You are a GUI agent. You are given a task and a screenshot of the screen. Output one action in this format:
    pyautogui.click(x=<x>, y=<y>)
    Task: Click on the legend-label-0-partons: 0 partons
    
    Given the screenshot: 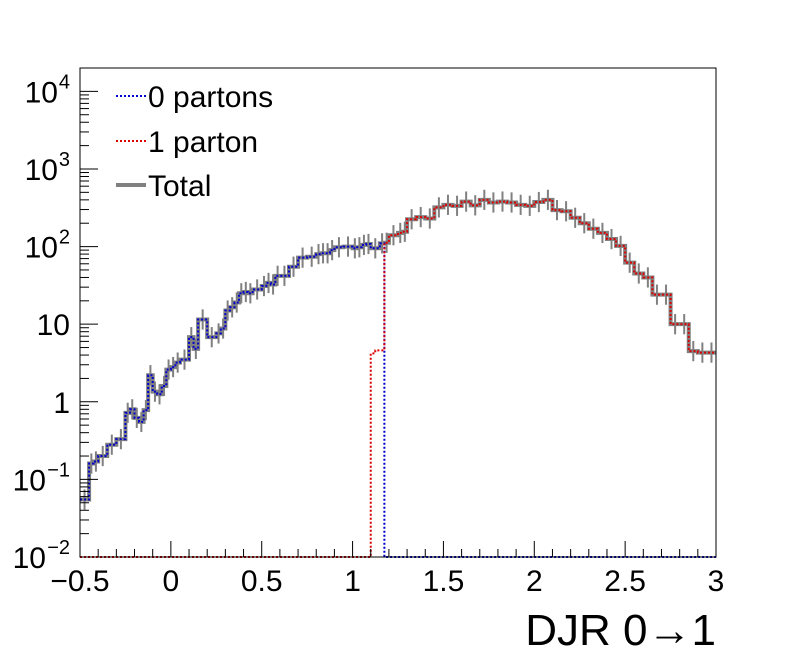 What is the action you would take?
    pyautogui.click(x=210, y=97)
    